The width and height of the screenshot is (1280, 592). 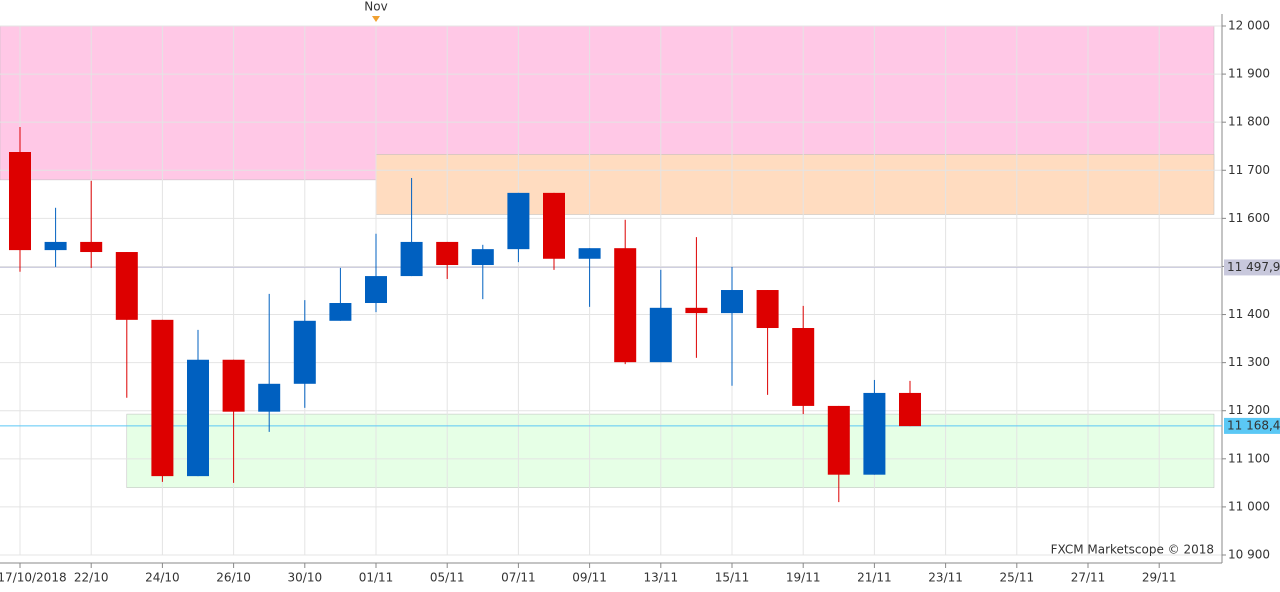 What do you see at coordinates (447, 578) in the screenshot?
I see `x-tick-label: 05/11` at bounding box center [447, 578].